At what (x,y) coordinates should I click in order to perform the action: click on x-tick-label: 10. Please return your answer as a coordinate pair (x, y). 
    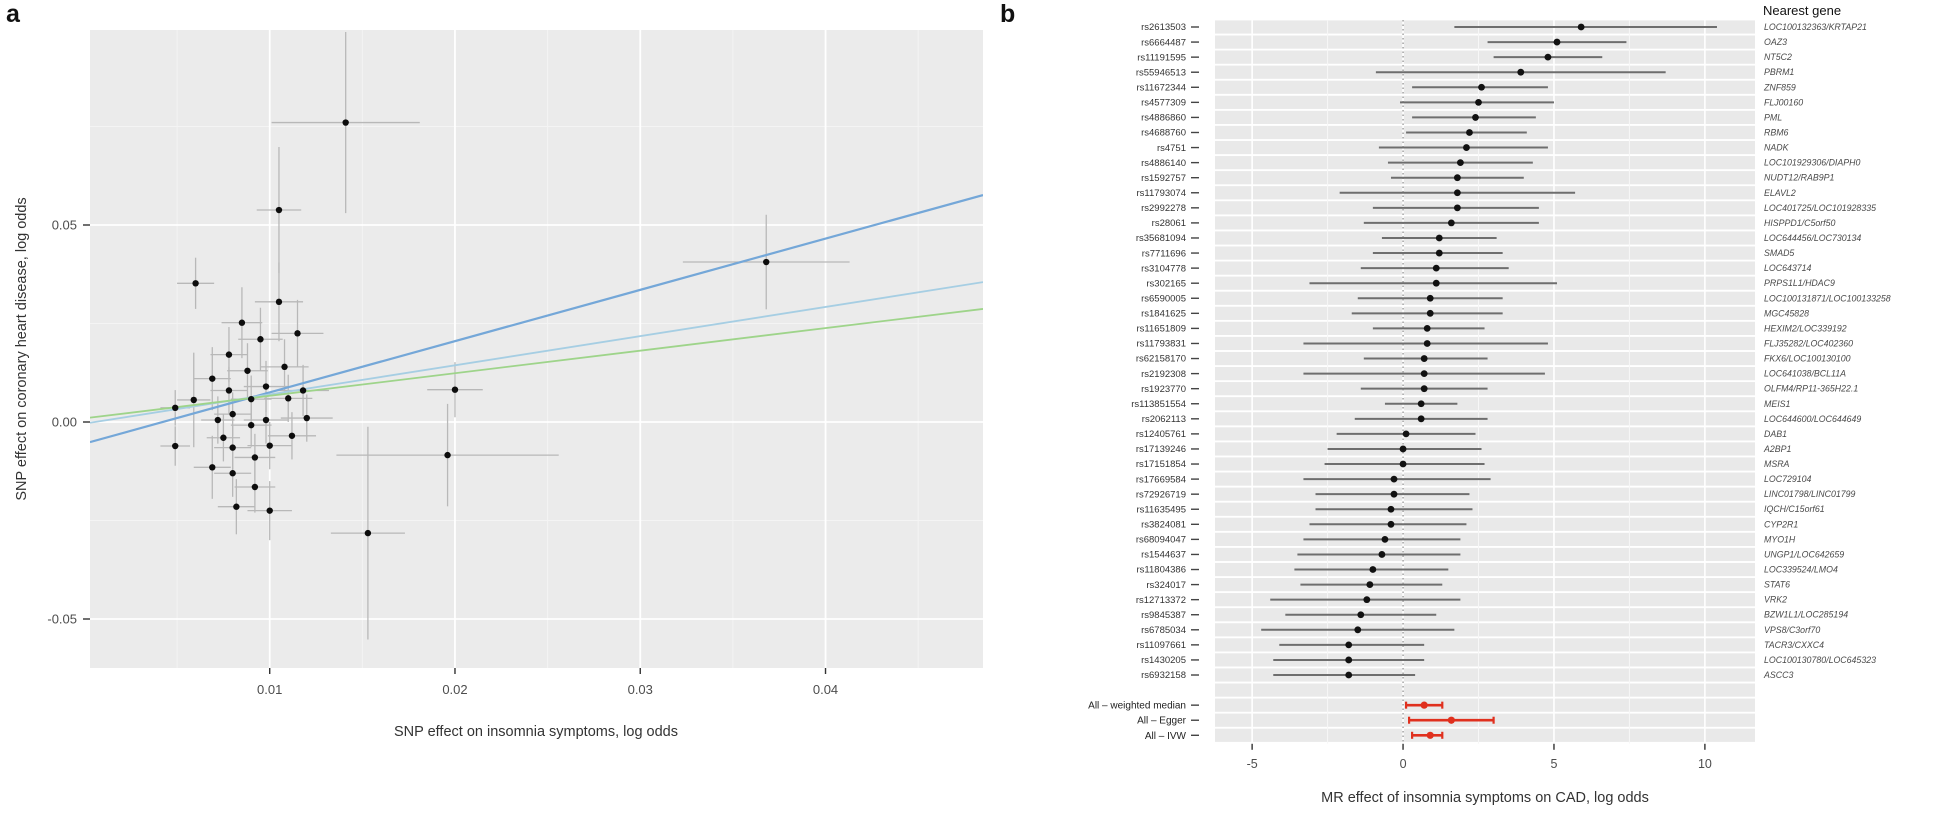
    Looking at the image, I should click on (1705, 764).